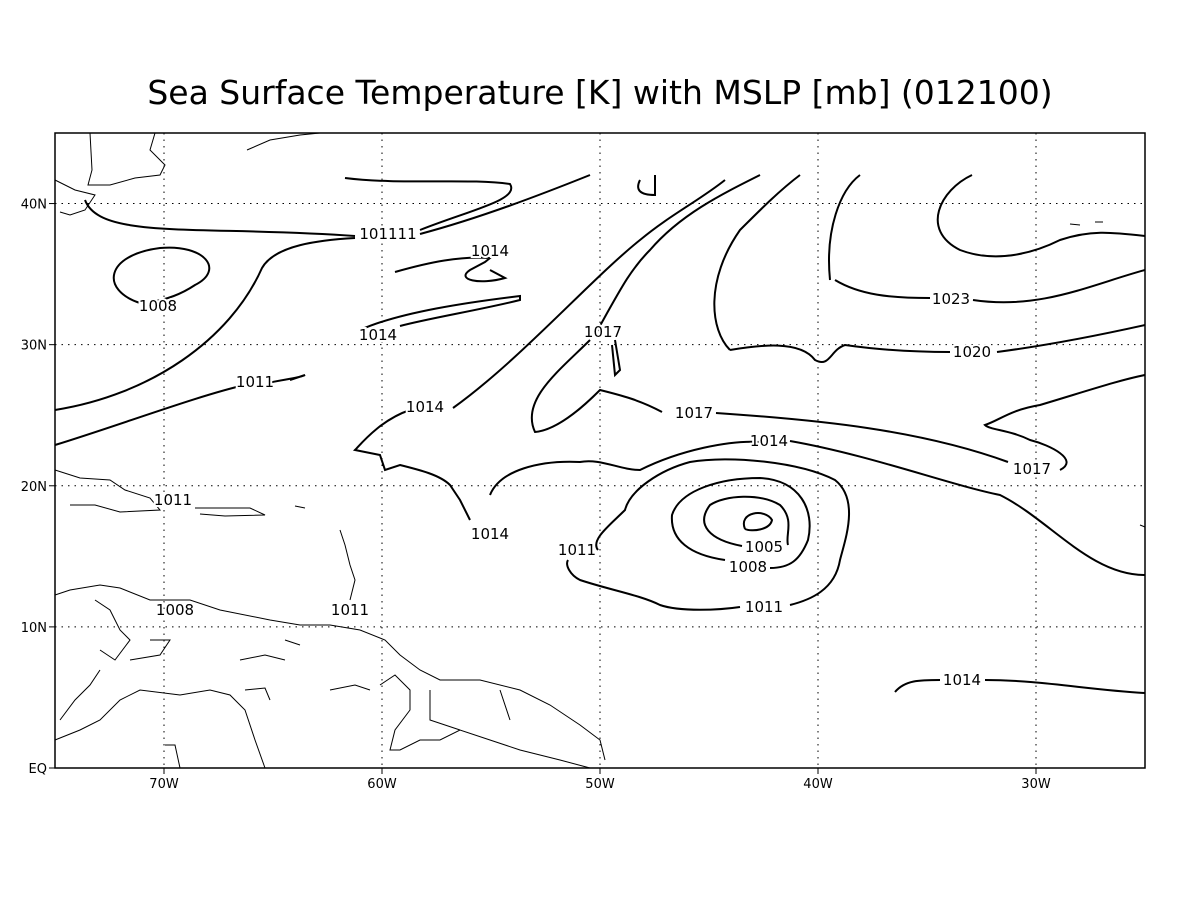 The height and width of the screenshot is (904, 1200). I want to click on lon-tick-label: 60W, so click(382, 784).